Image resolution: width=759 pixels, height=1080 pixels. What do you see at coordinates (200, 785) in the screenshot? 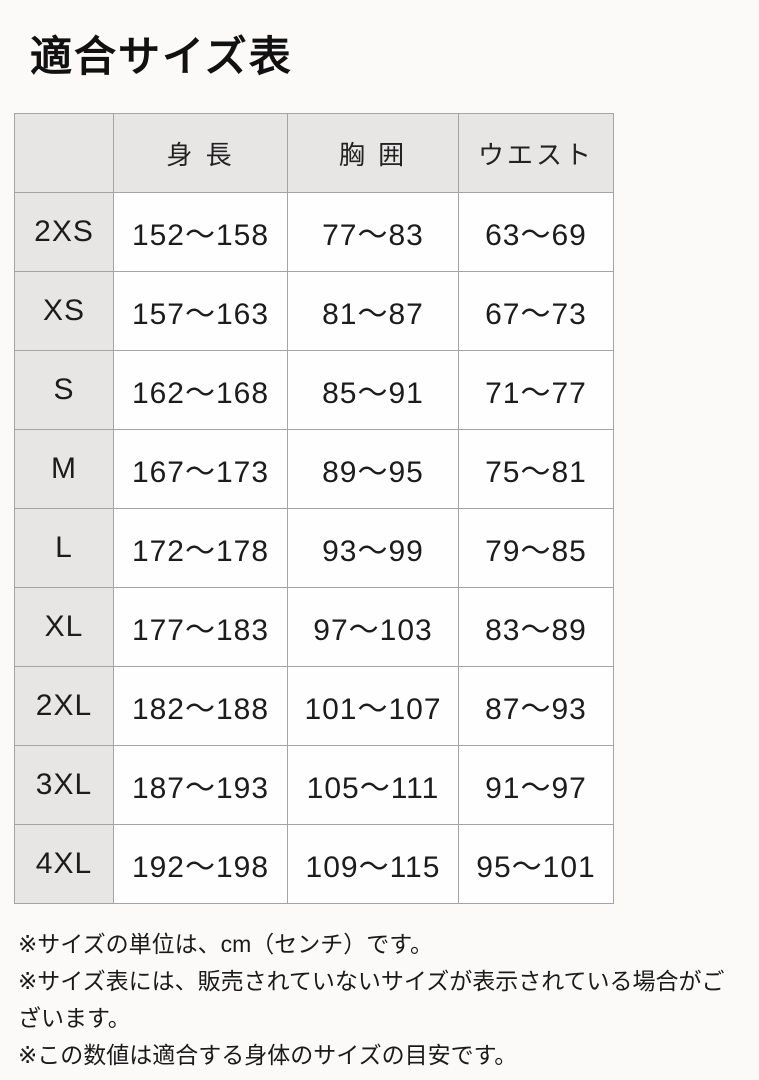
I see `height-range-cell: 187～193` at bounding box center [200, 785].